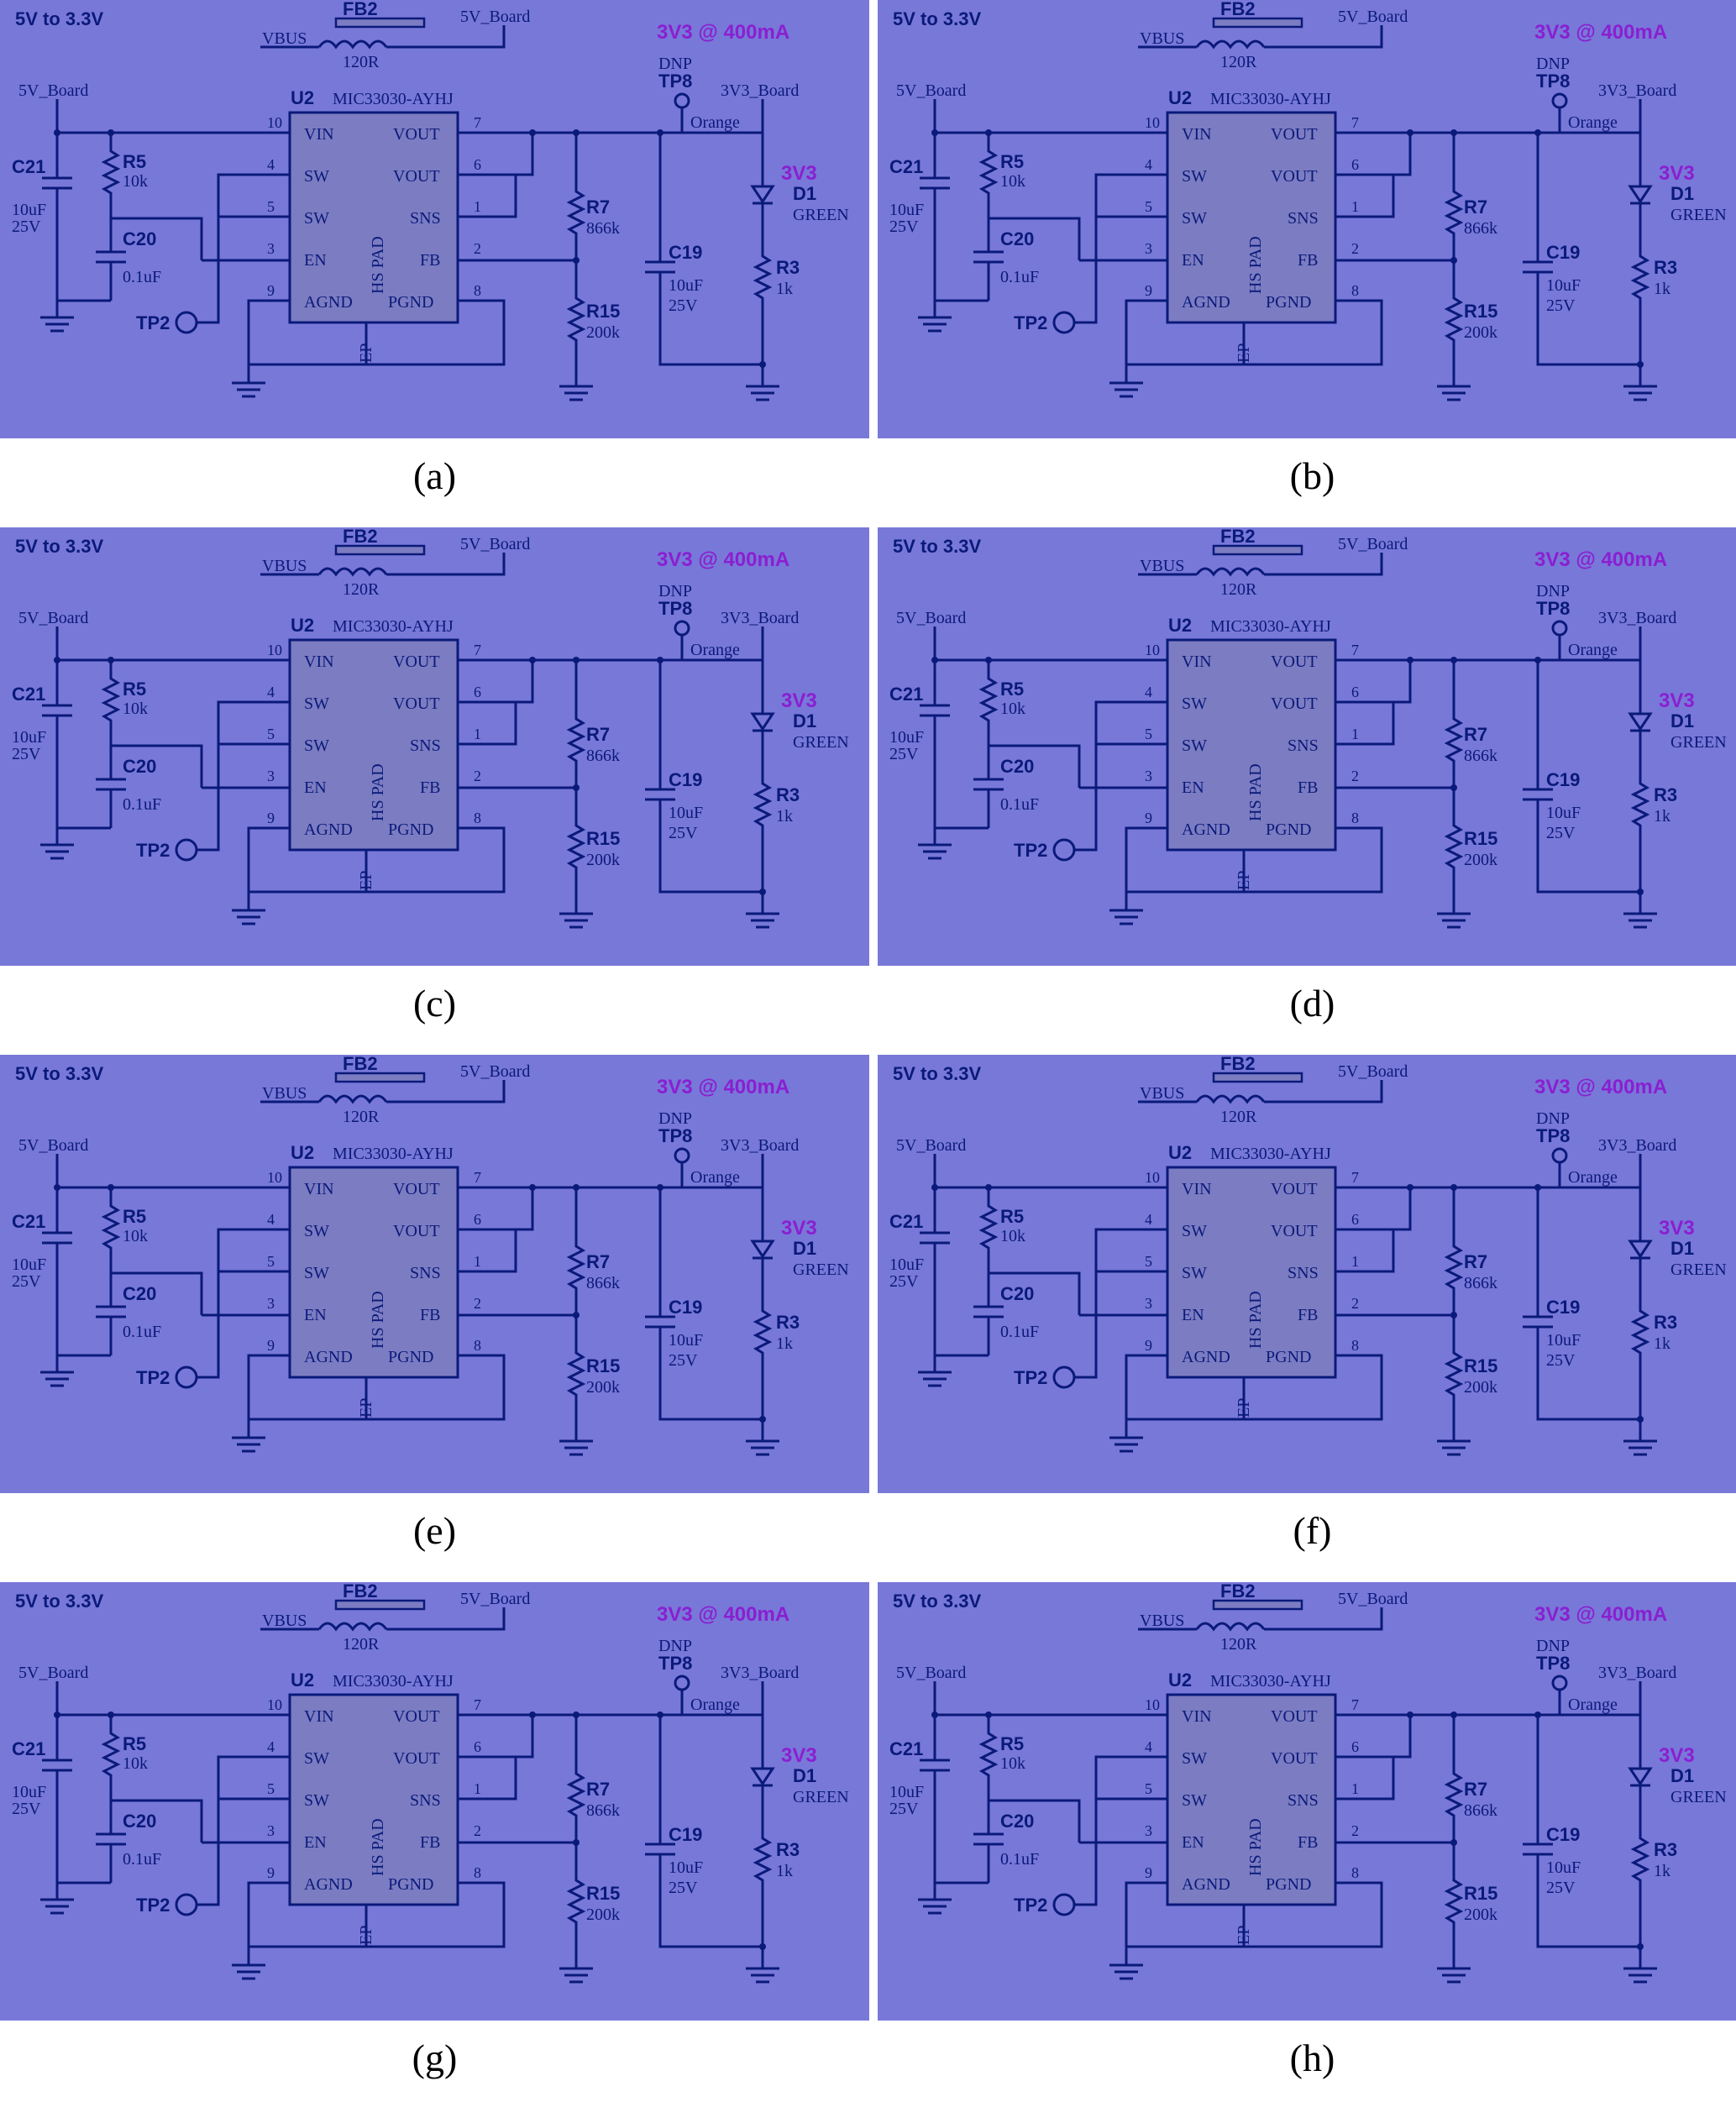 This screenshot has height=2102, width=1736. Describe the element at coordinates (1355, 1704) in the screenshot. I see `pin-num: 7` at that location.